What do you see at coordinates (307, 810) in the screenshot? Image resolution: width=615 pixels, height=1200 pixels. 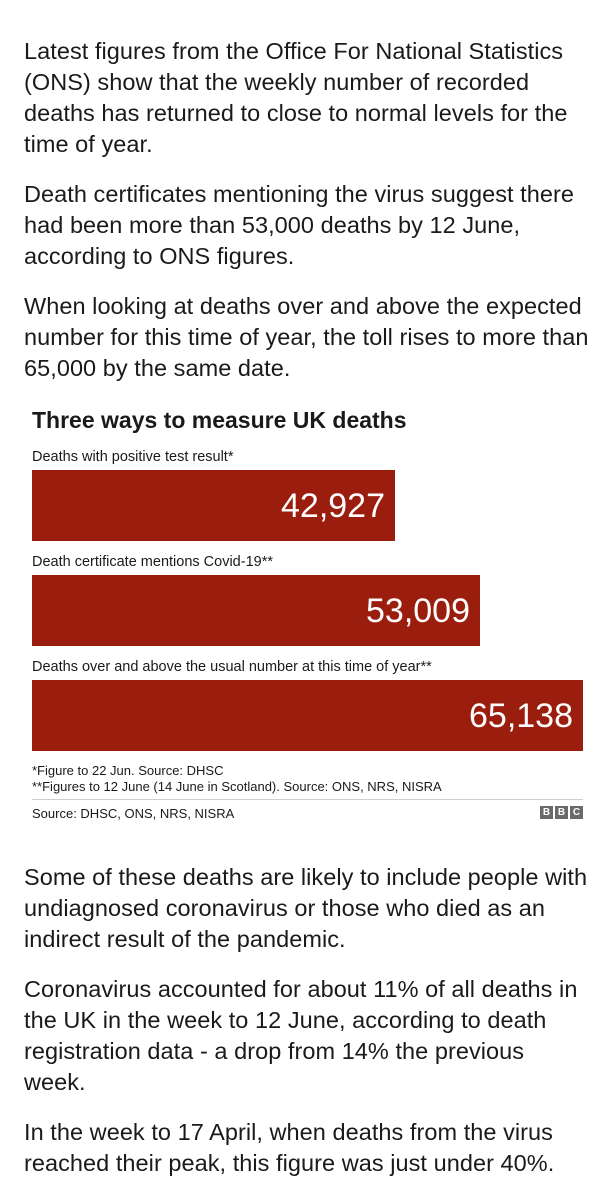 I see `chart-source-row: Source: DHSC, ONS, NRS, NISRA B B C` at bounding box center [307, 810].